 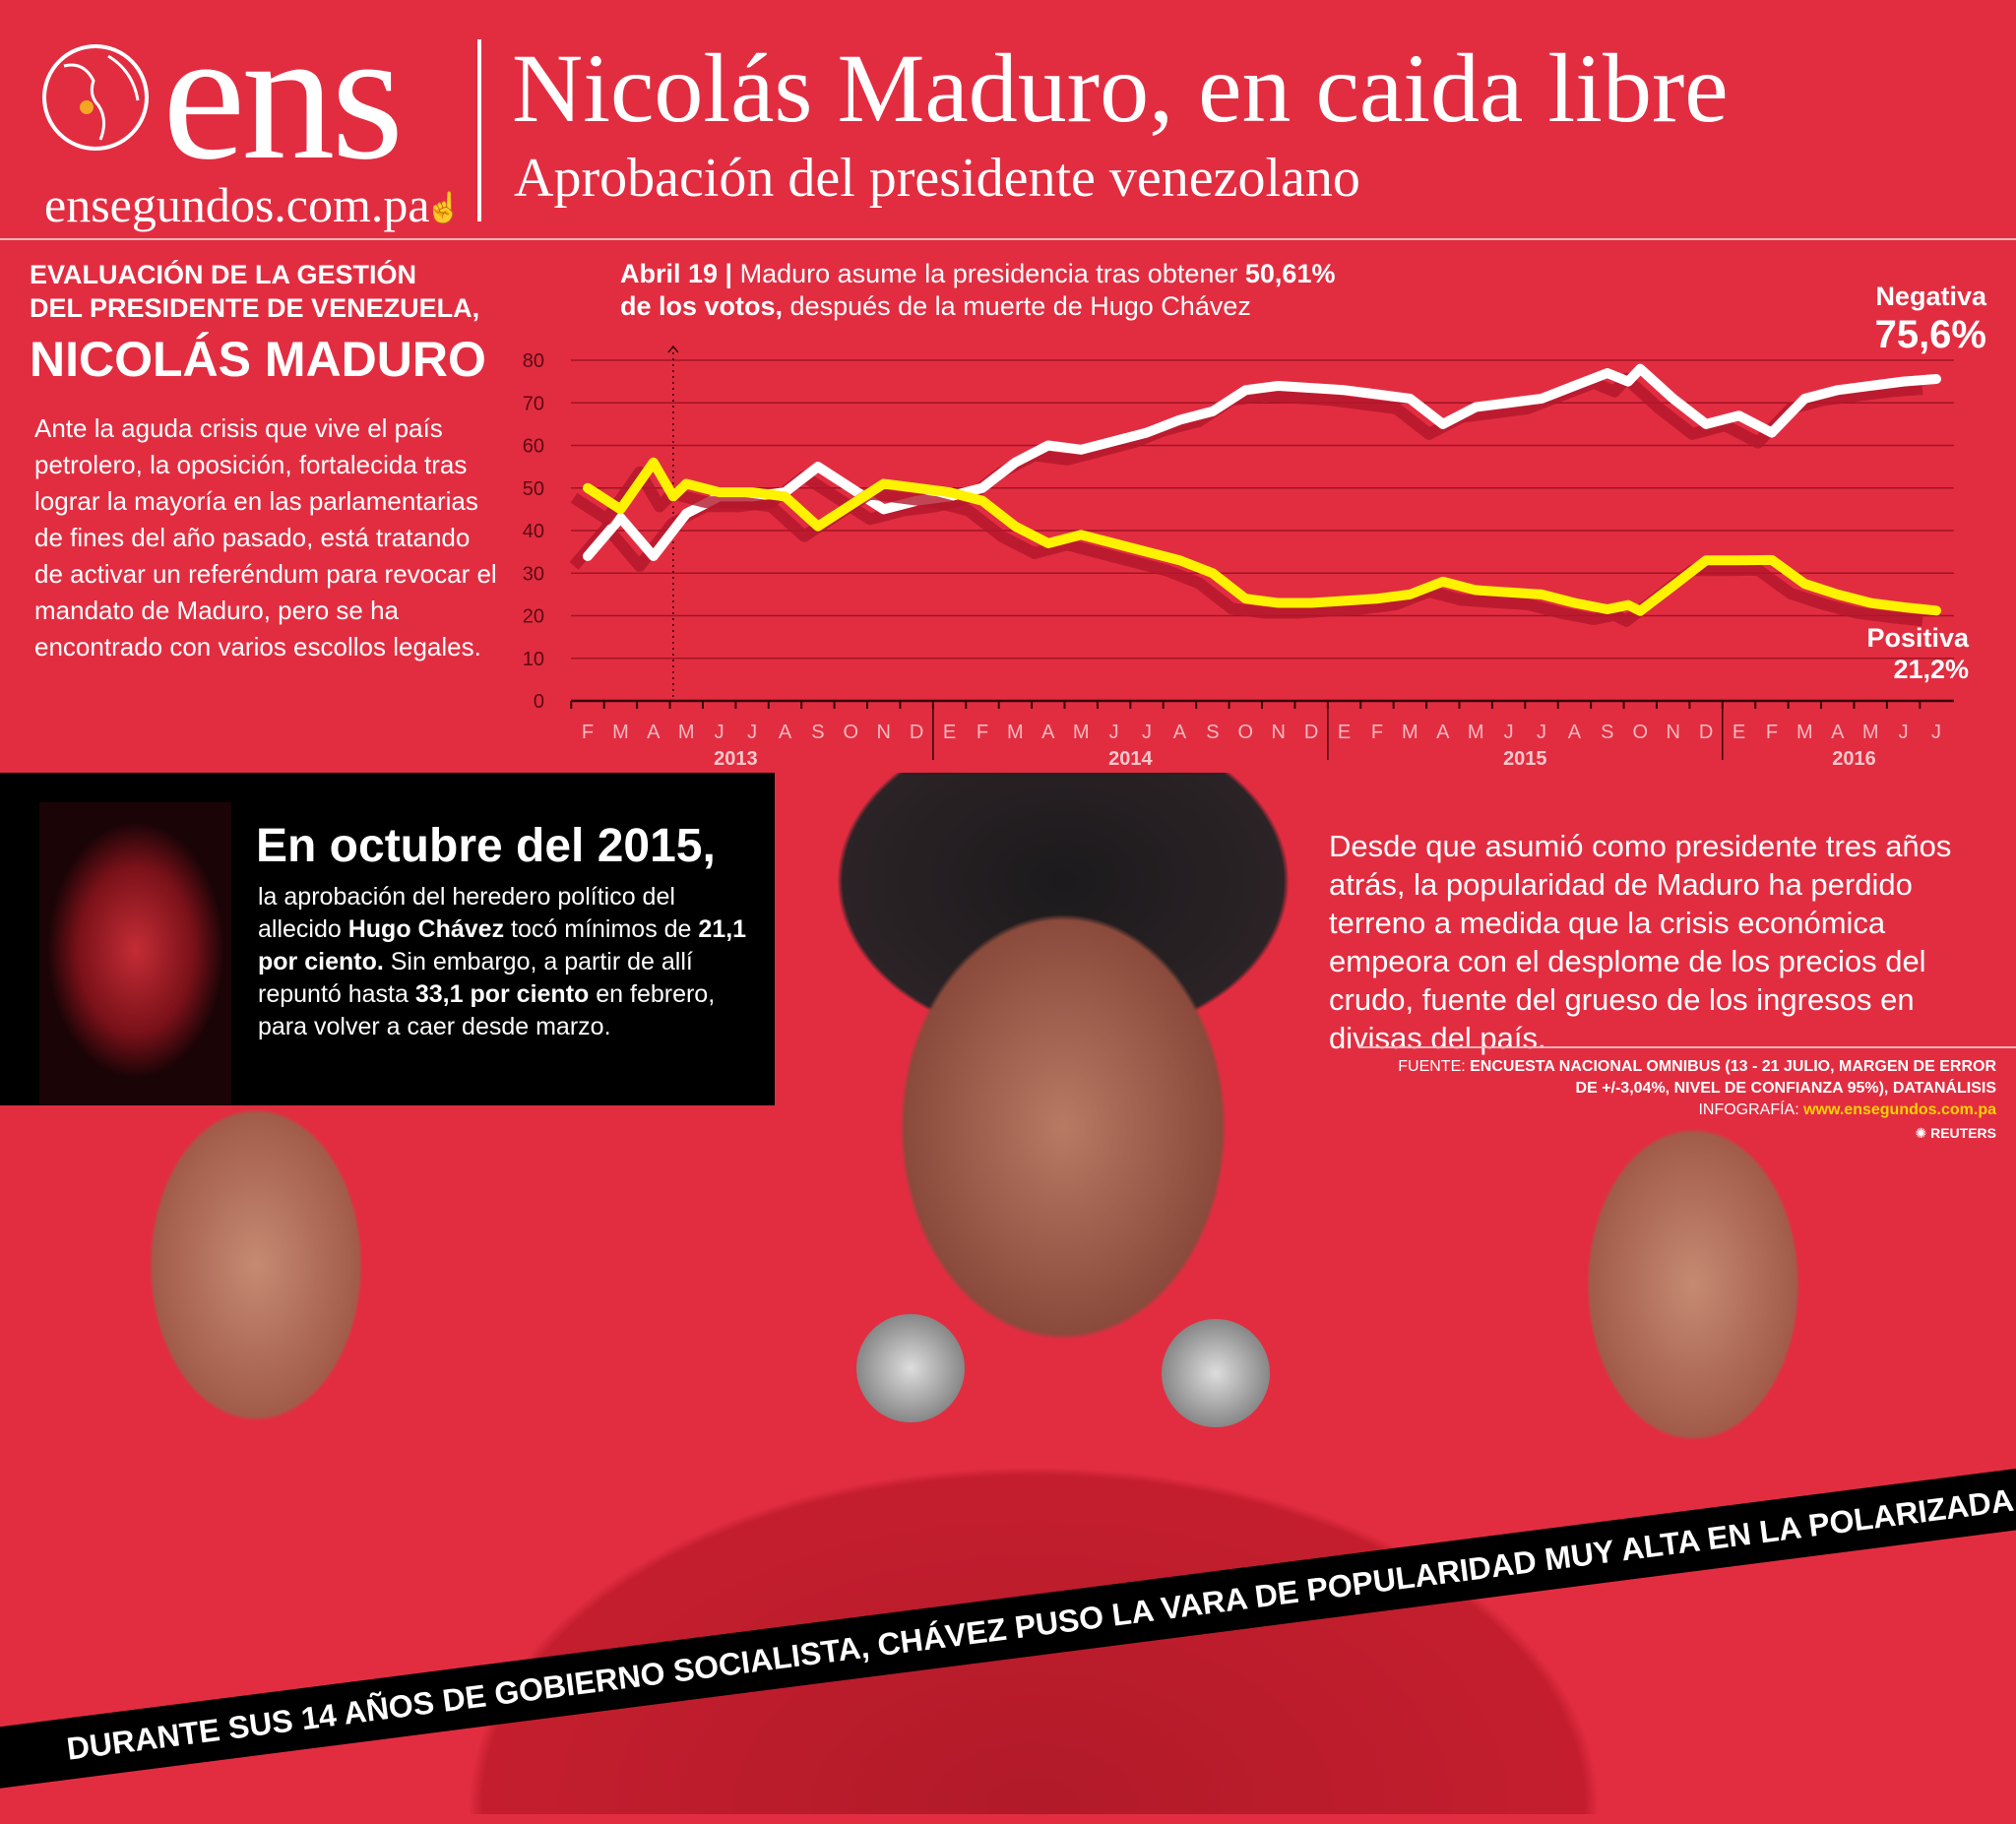 I want to click on y-tick-label: 80, so click(x=533, y=361).